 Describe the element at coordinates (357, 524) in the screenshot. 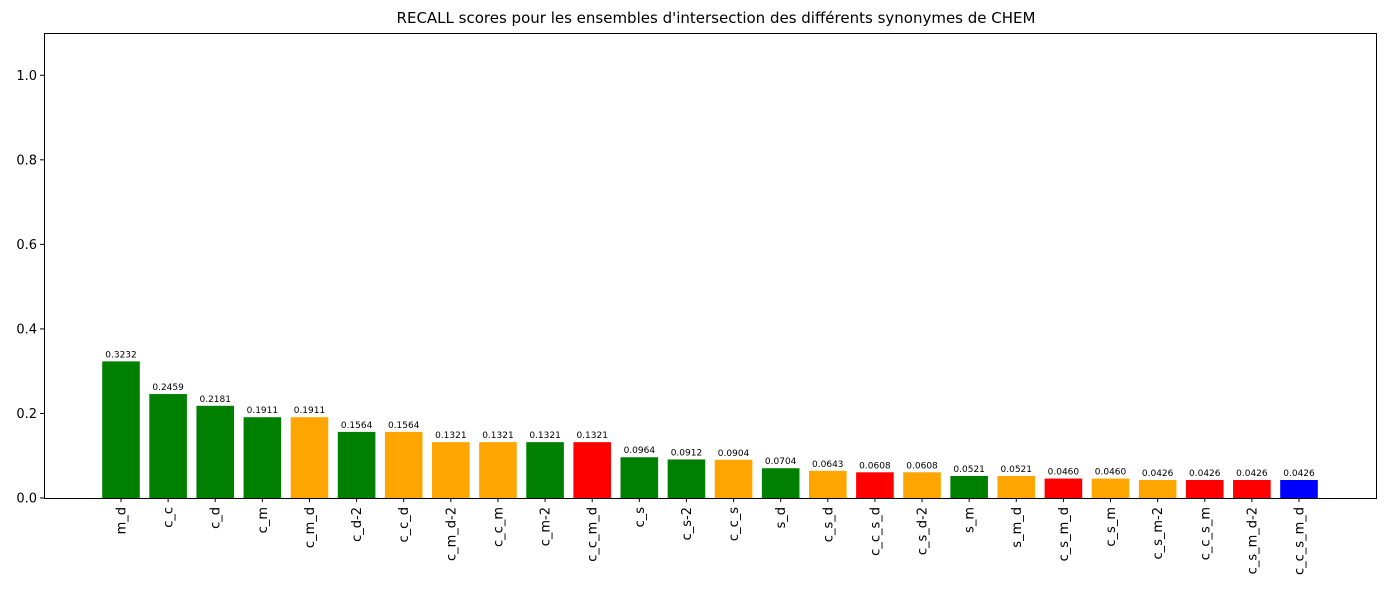

I see `x-tick-label: c_d-2` at that location.